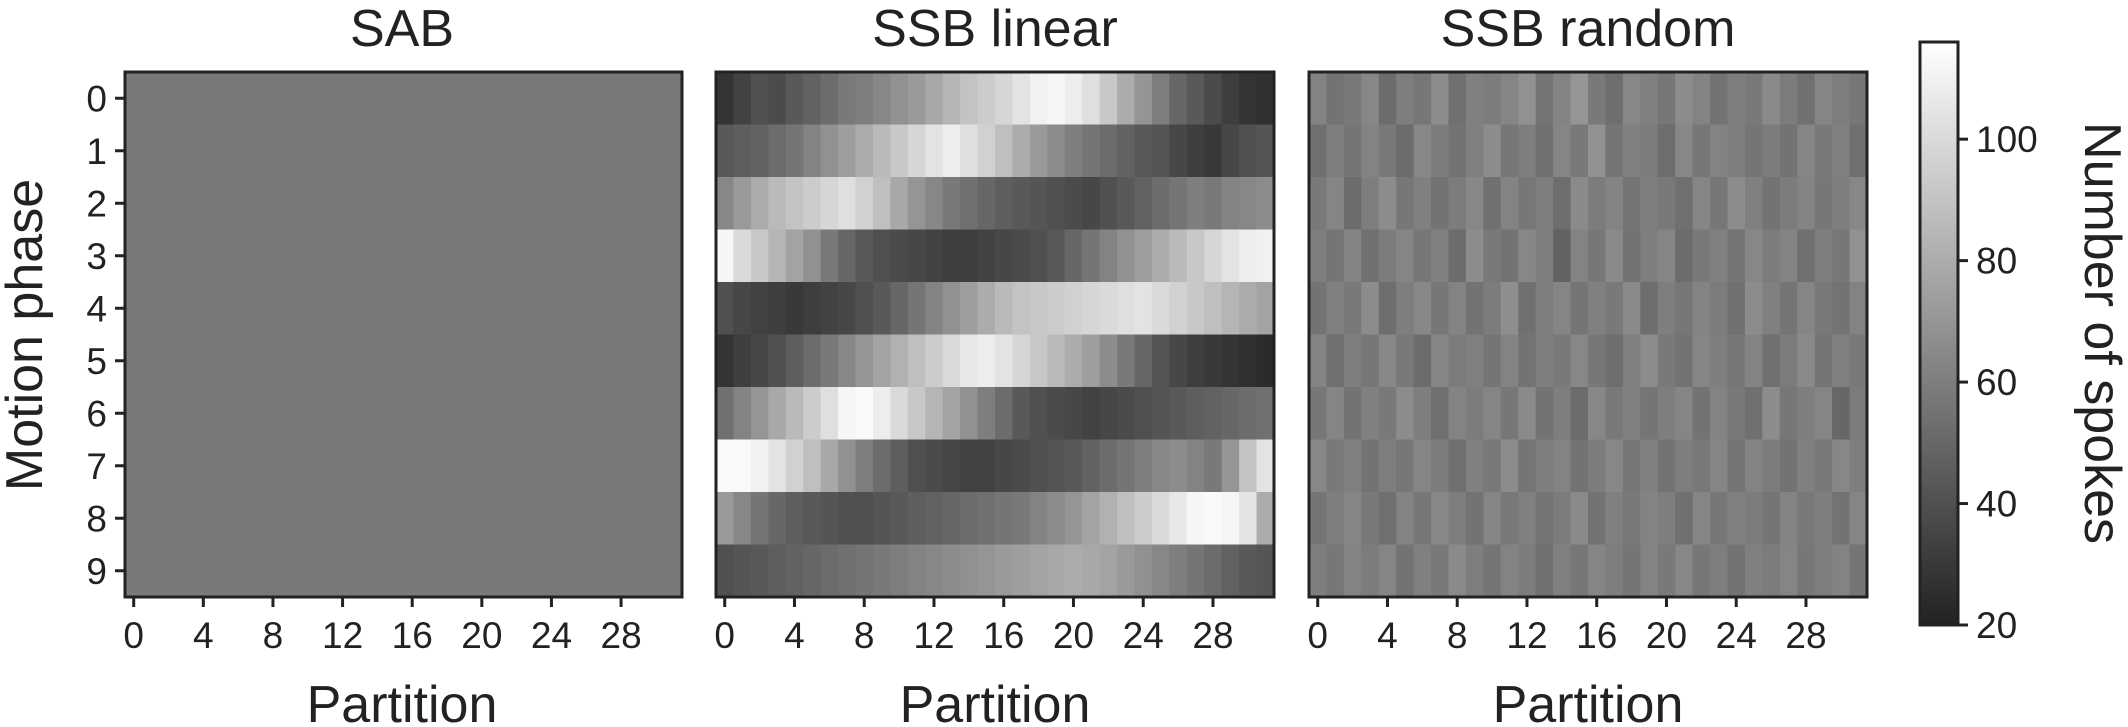  Describe the element at coordinates (402, 29) in the screenshot. I see `panel-title-sab: SAB` at that location.